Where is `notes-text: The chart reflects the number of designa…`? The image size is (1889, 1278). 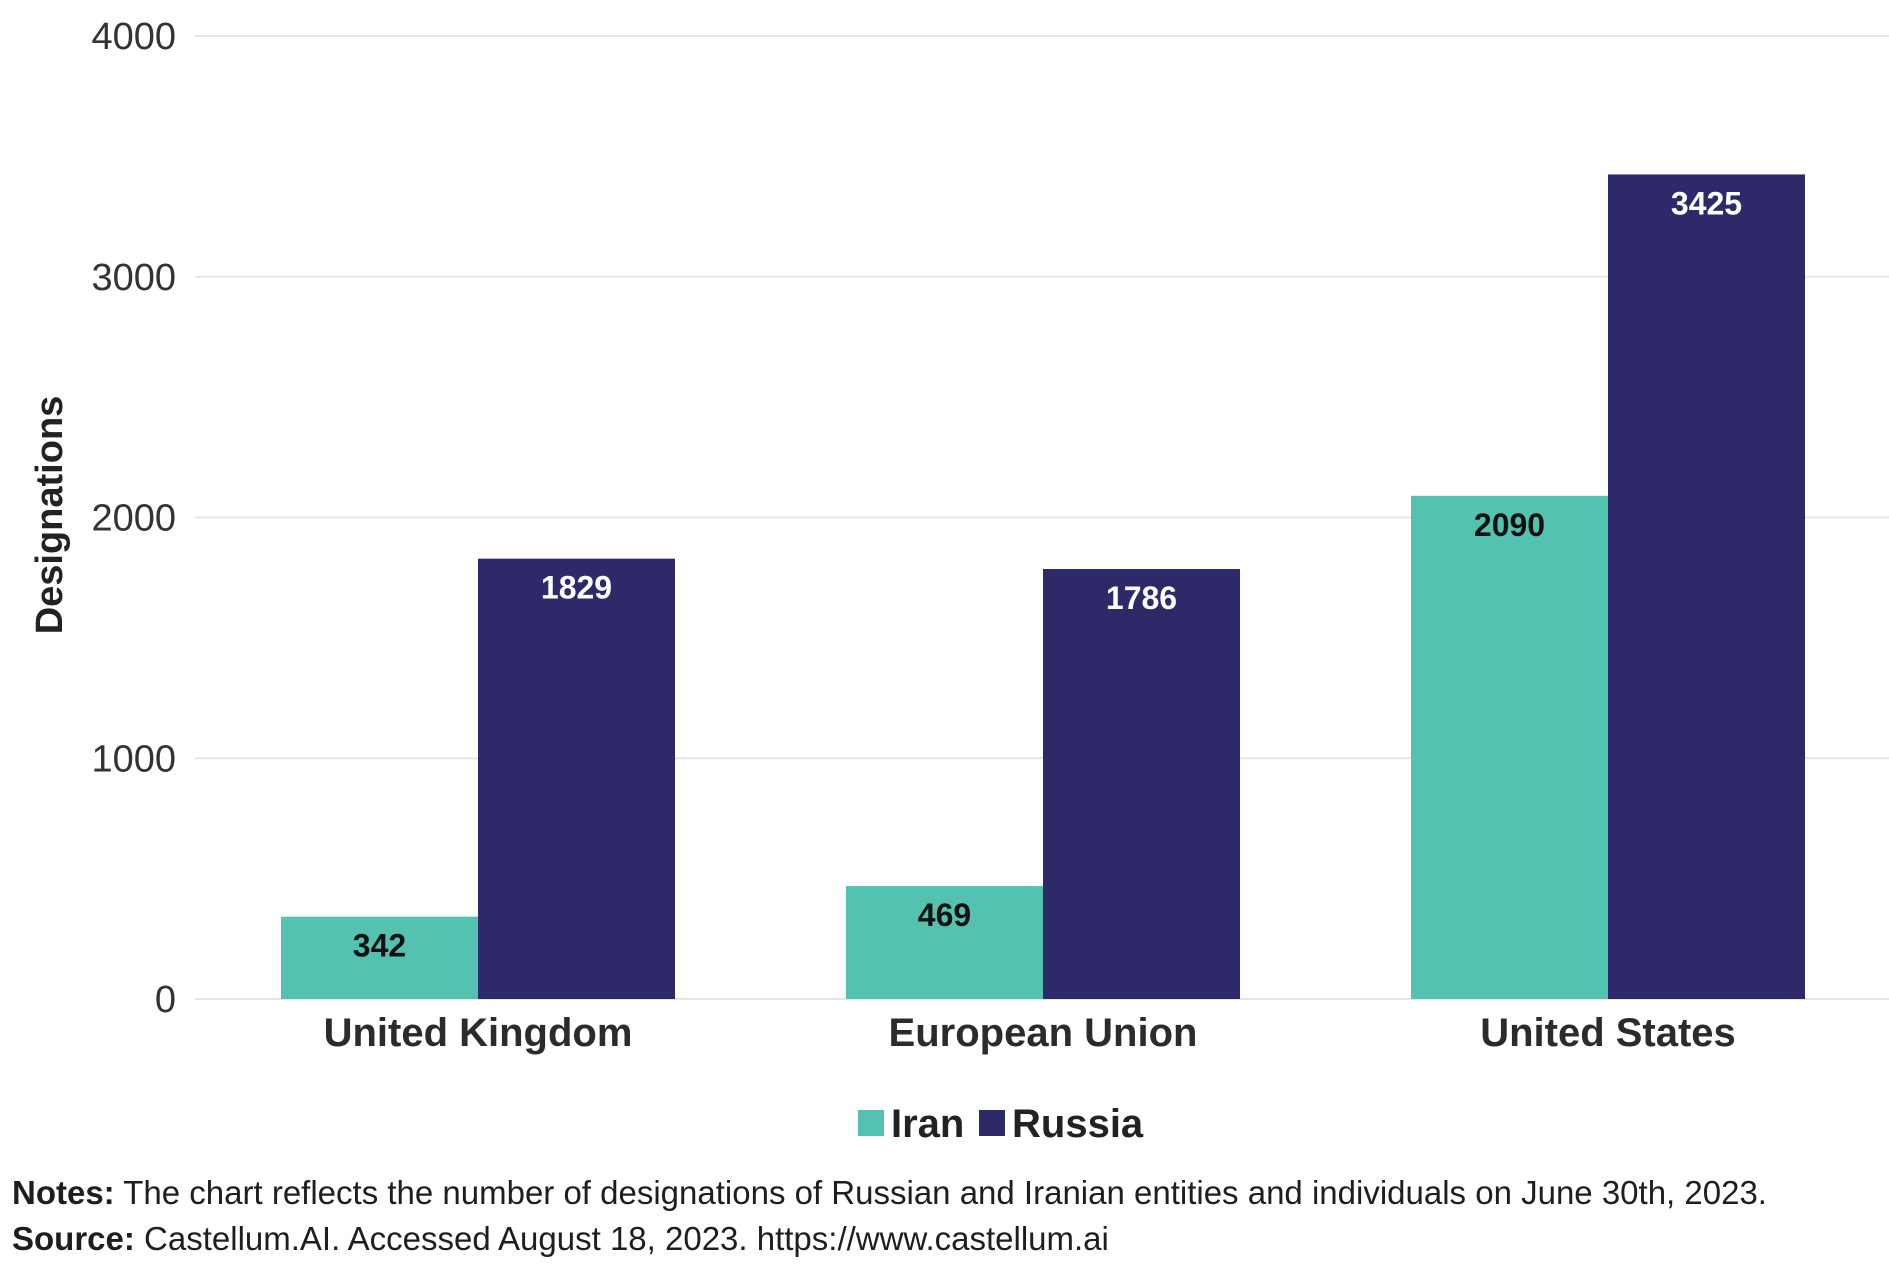
notes-text: The chart reflects the number of designa… is located at coordinates (940, 1192).